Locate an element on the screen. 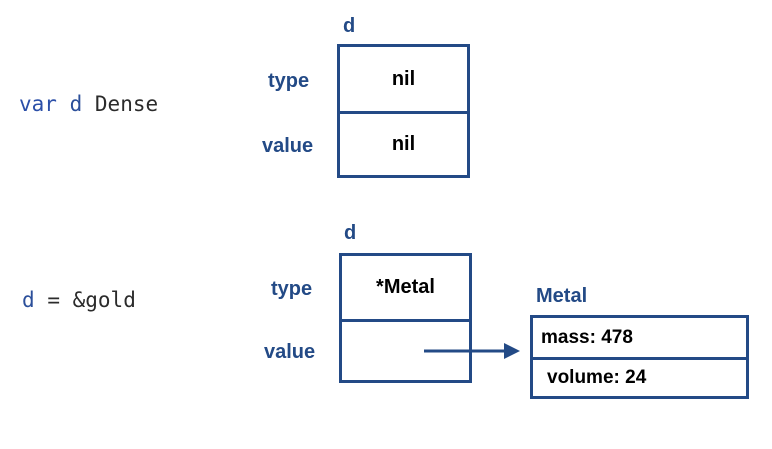 This screenshot has height=449, width=772. code-line-assignment: d = &gold is located at coordinates (79, 300).